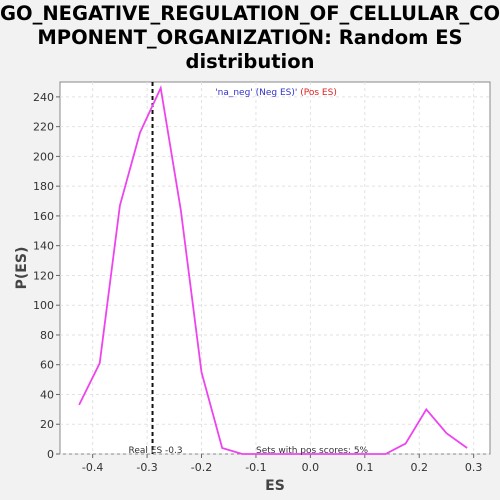 The image size is (500, 500). I want to click on y-tick-label: 60, so click(47, 365).